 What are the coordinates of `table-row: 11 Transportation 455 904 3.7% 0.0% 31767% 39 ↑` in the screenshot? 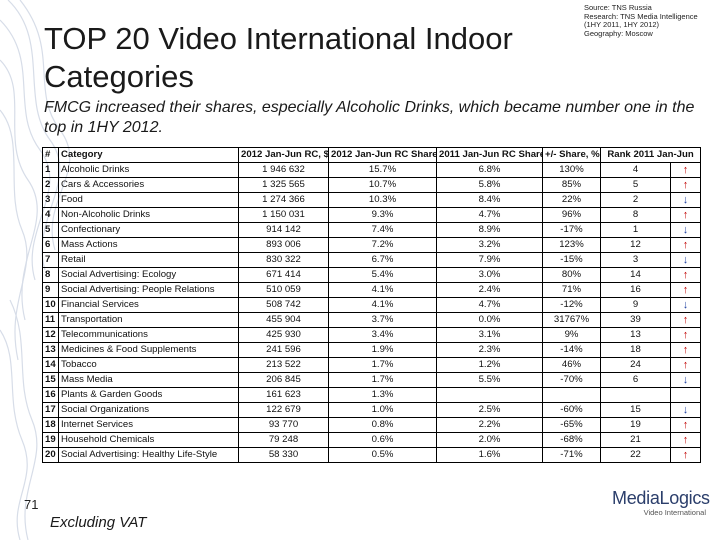 It's located at (372, 320).